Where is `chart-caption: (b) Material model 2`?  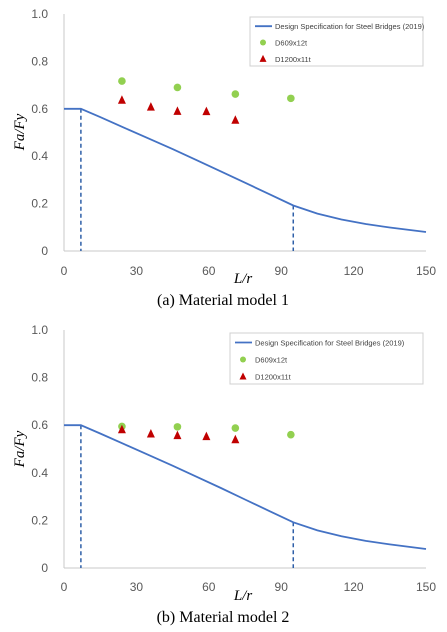
chart-caption: (b) Material model 2 is located at coordinates (223, 617).